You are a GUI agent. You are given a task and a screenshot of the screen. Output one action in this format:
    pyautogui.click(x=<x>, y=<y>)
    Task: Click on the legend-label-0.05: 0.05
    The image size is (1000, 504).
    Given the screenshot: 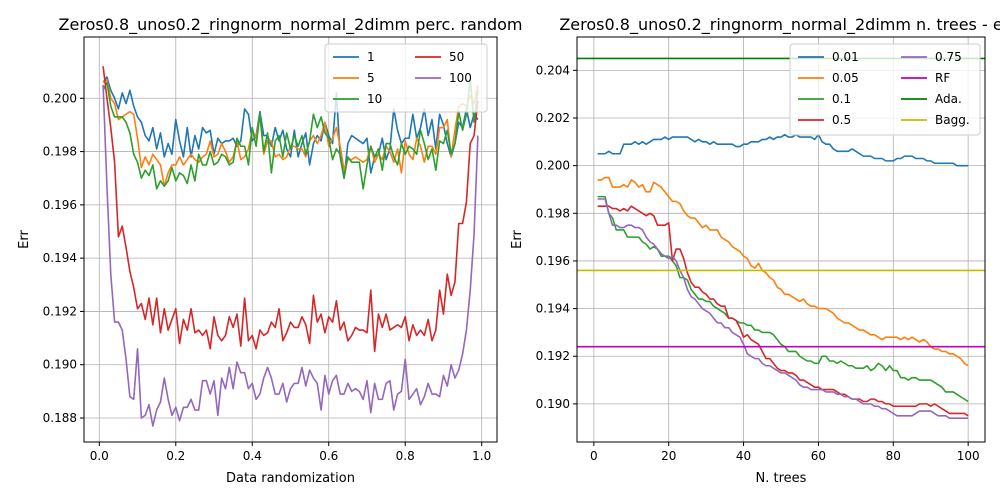 What is the action you would take?
    pyautogui.click(x=845, y=78)
    